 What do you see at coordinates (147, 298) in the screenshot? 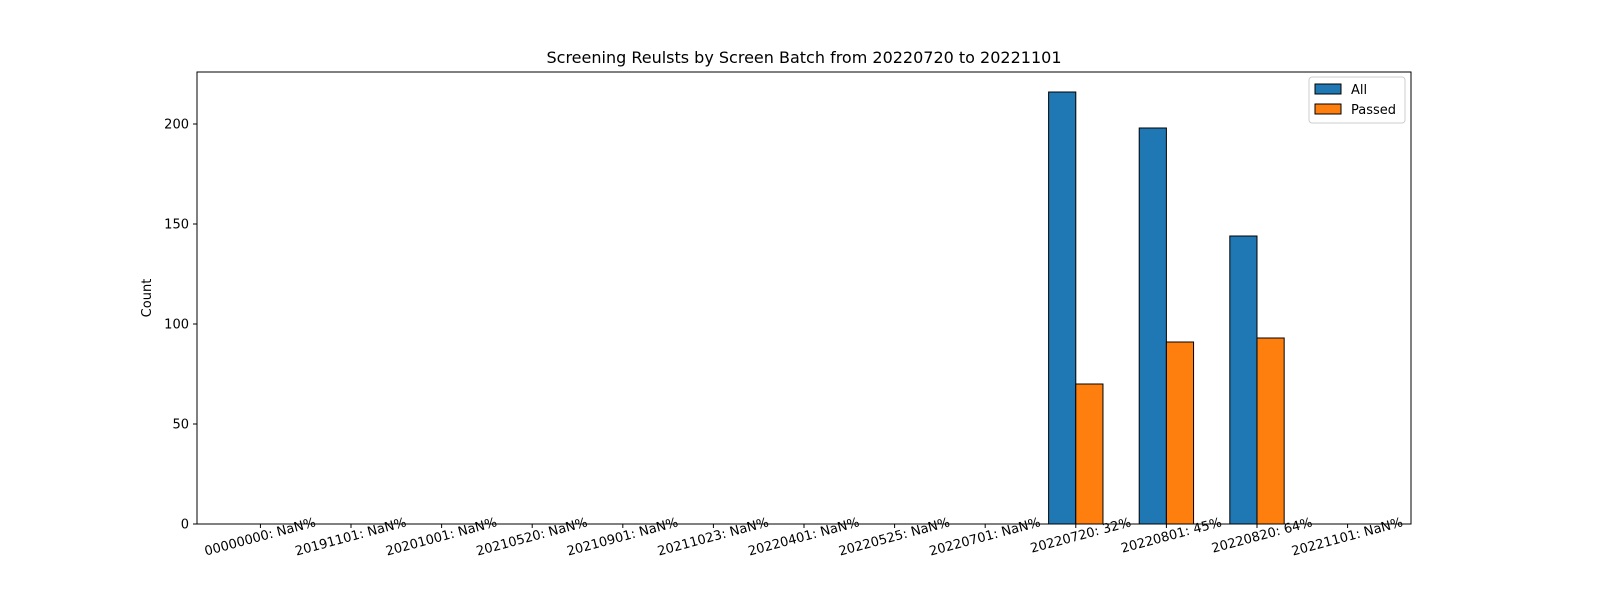
I see `y-axis-label: Count` at bounding box center [147, 298].